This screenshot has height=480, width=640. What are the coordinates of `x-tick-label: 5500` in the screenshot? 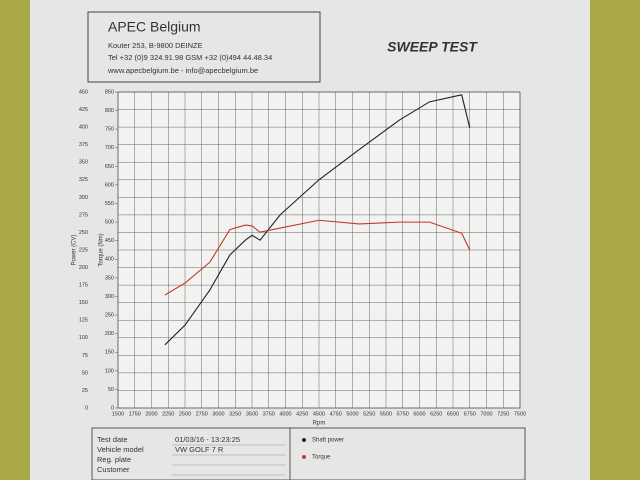 It's located at (386, 414).